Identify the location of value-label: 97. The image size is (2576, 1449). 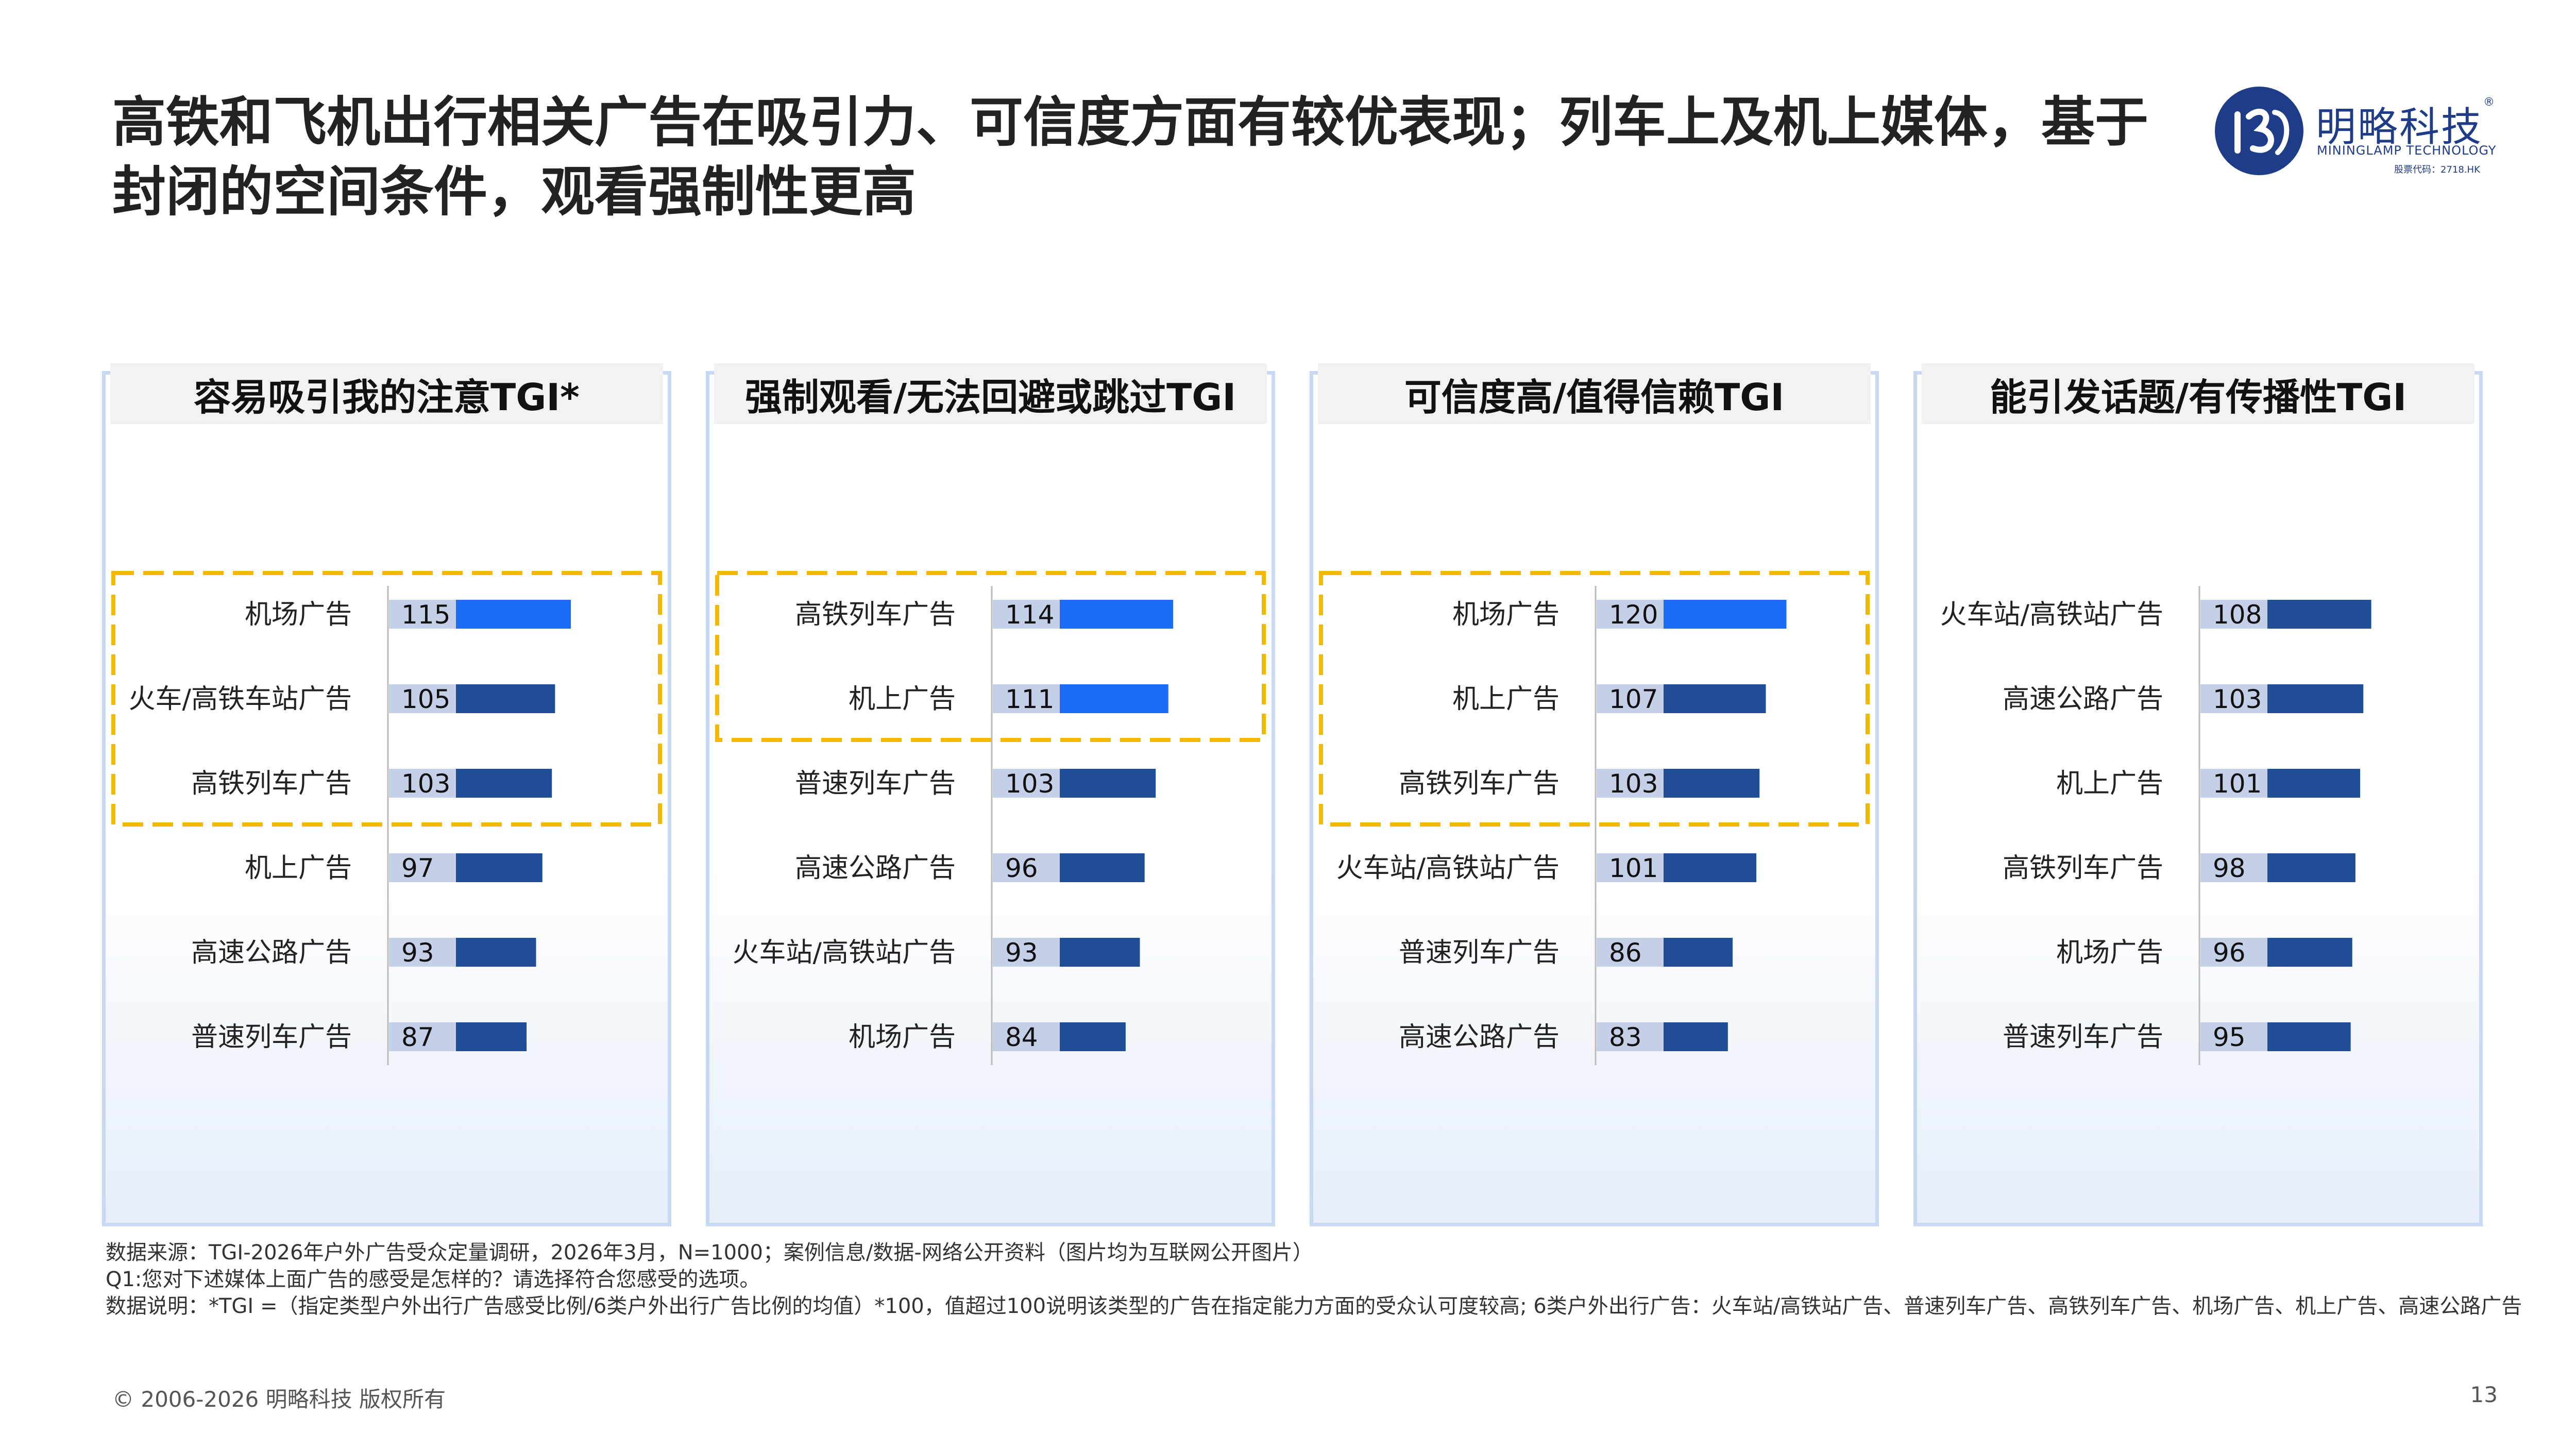
(417, 868).